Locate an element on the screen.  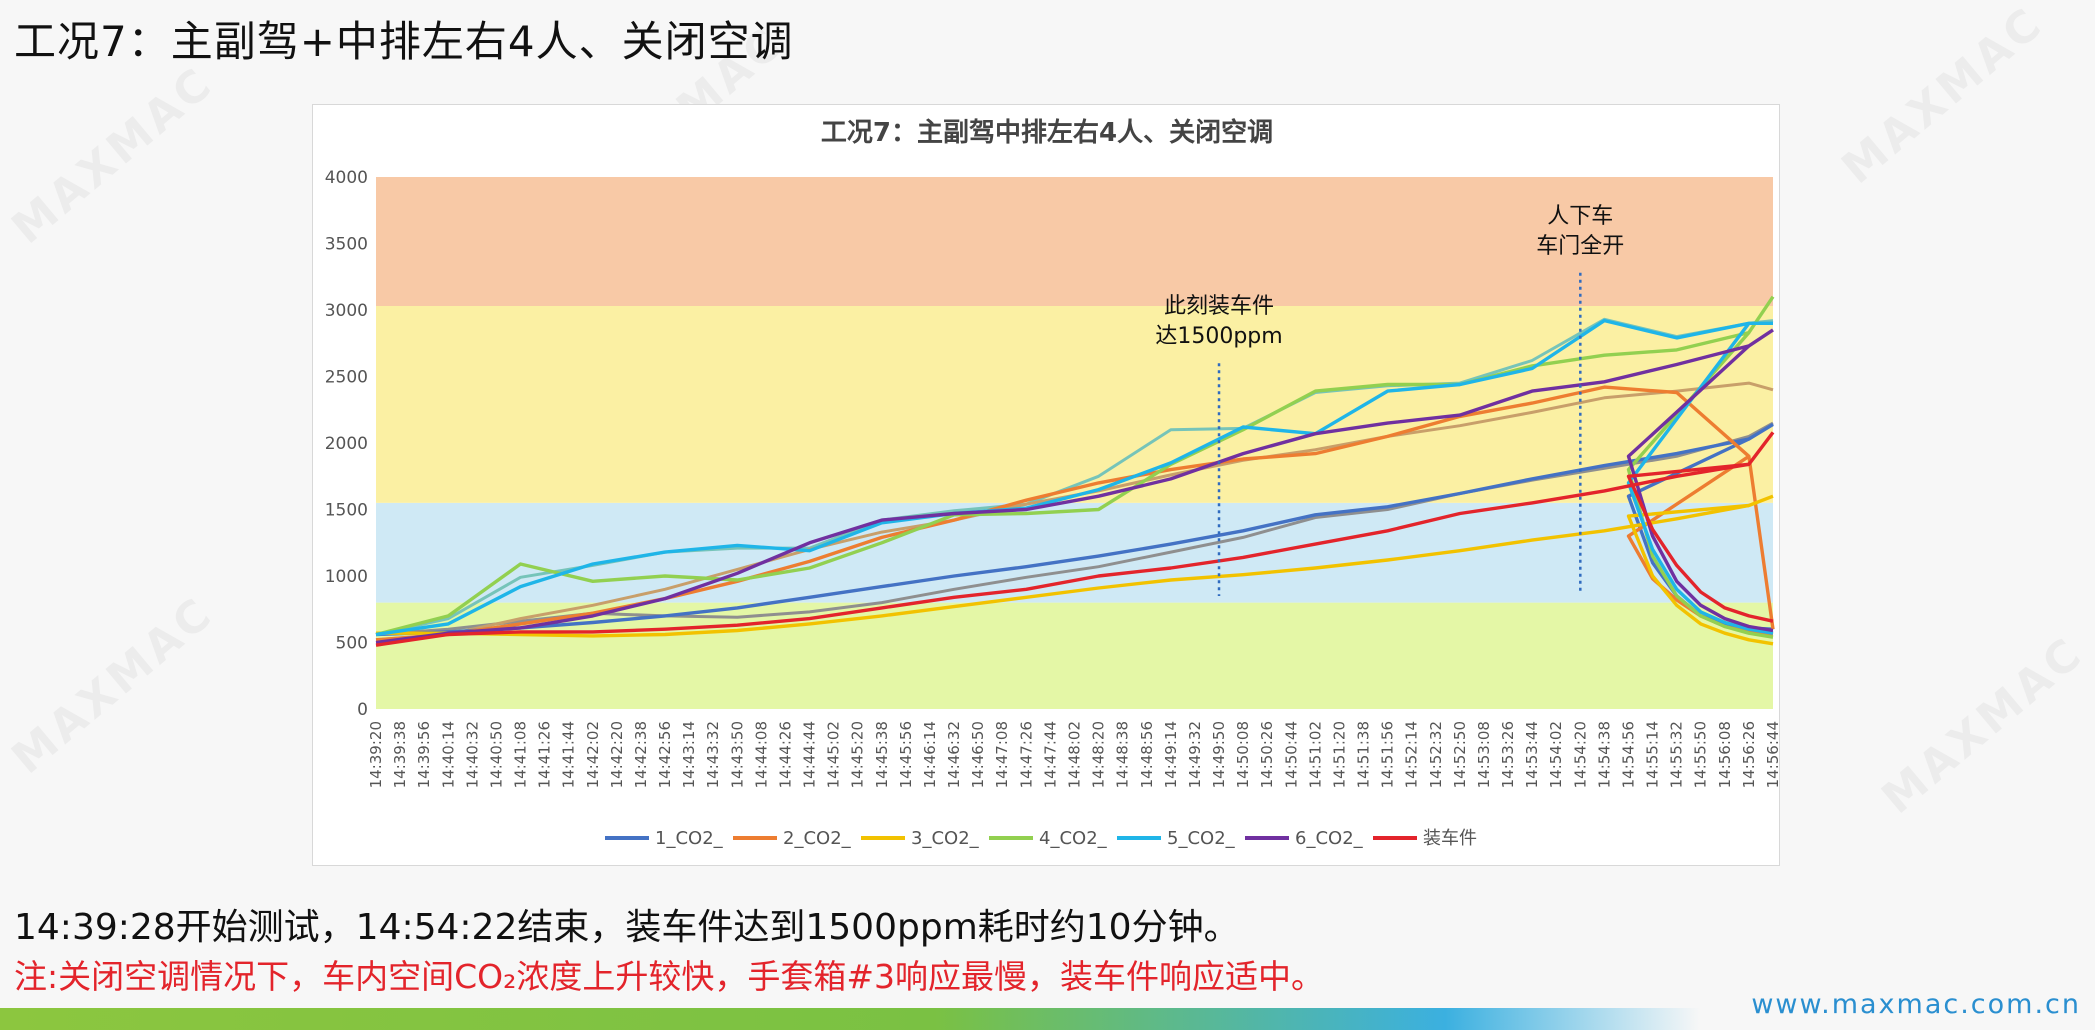
page-title: 工况7：主副驾+中排左右4人、关闭空调 is located at coordinates (404, 41).